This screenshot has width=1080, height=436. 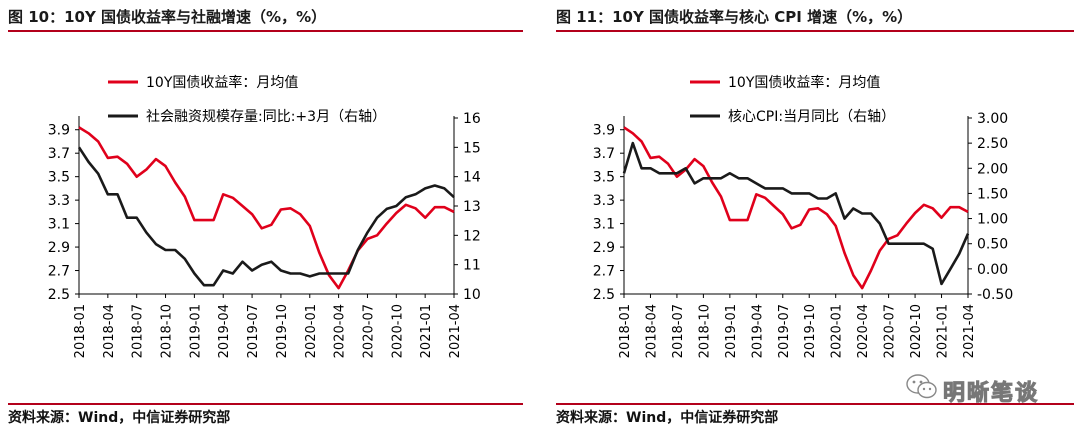 I want to click on source-note-right: 资料来源：Wind，中信证券研究部, so click(x=667, y=418).